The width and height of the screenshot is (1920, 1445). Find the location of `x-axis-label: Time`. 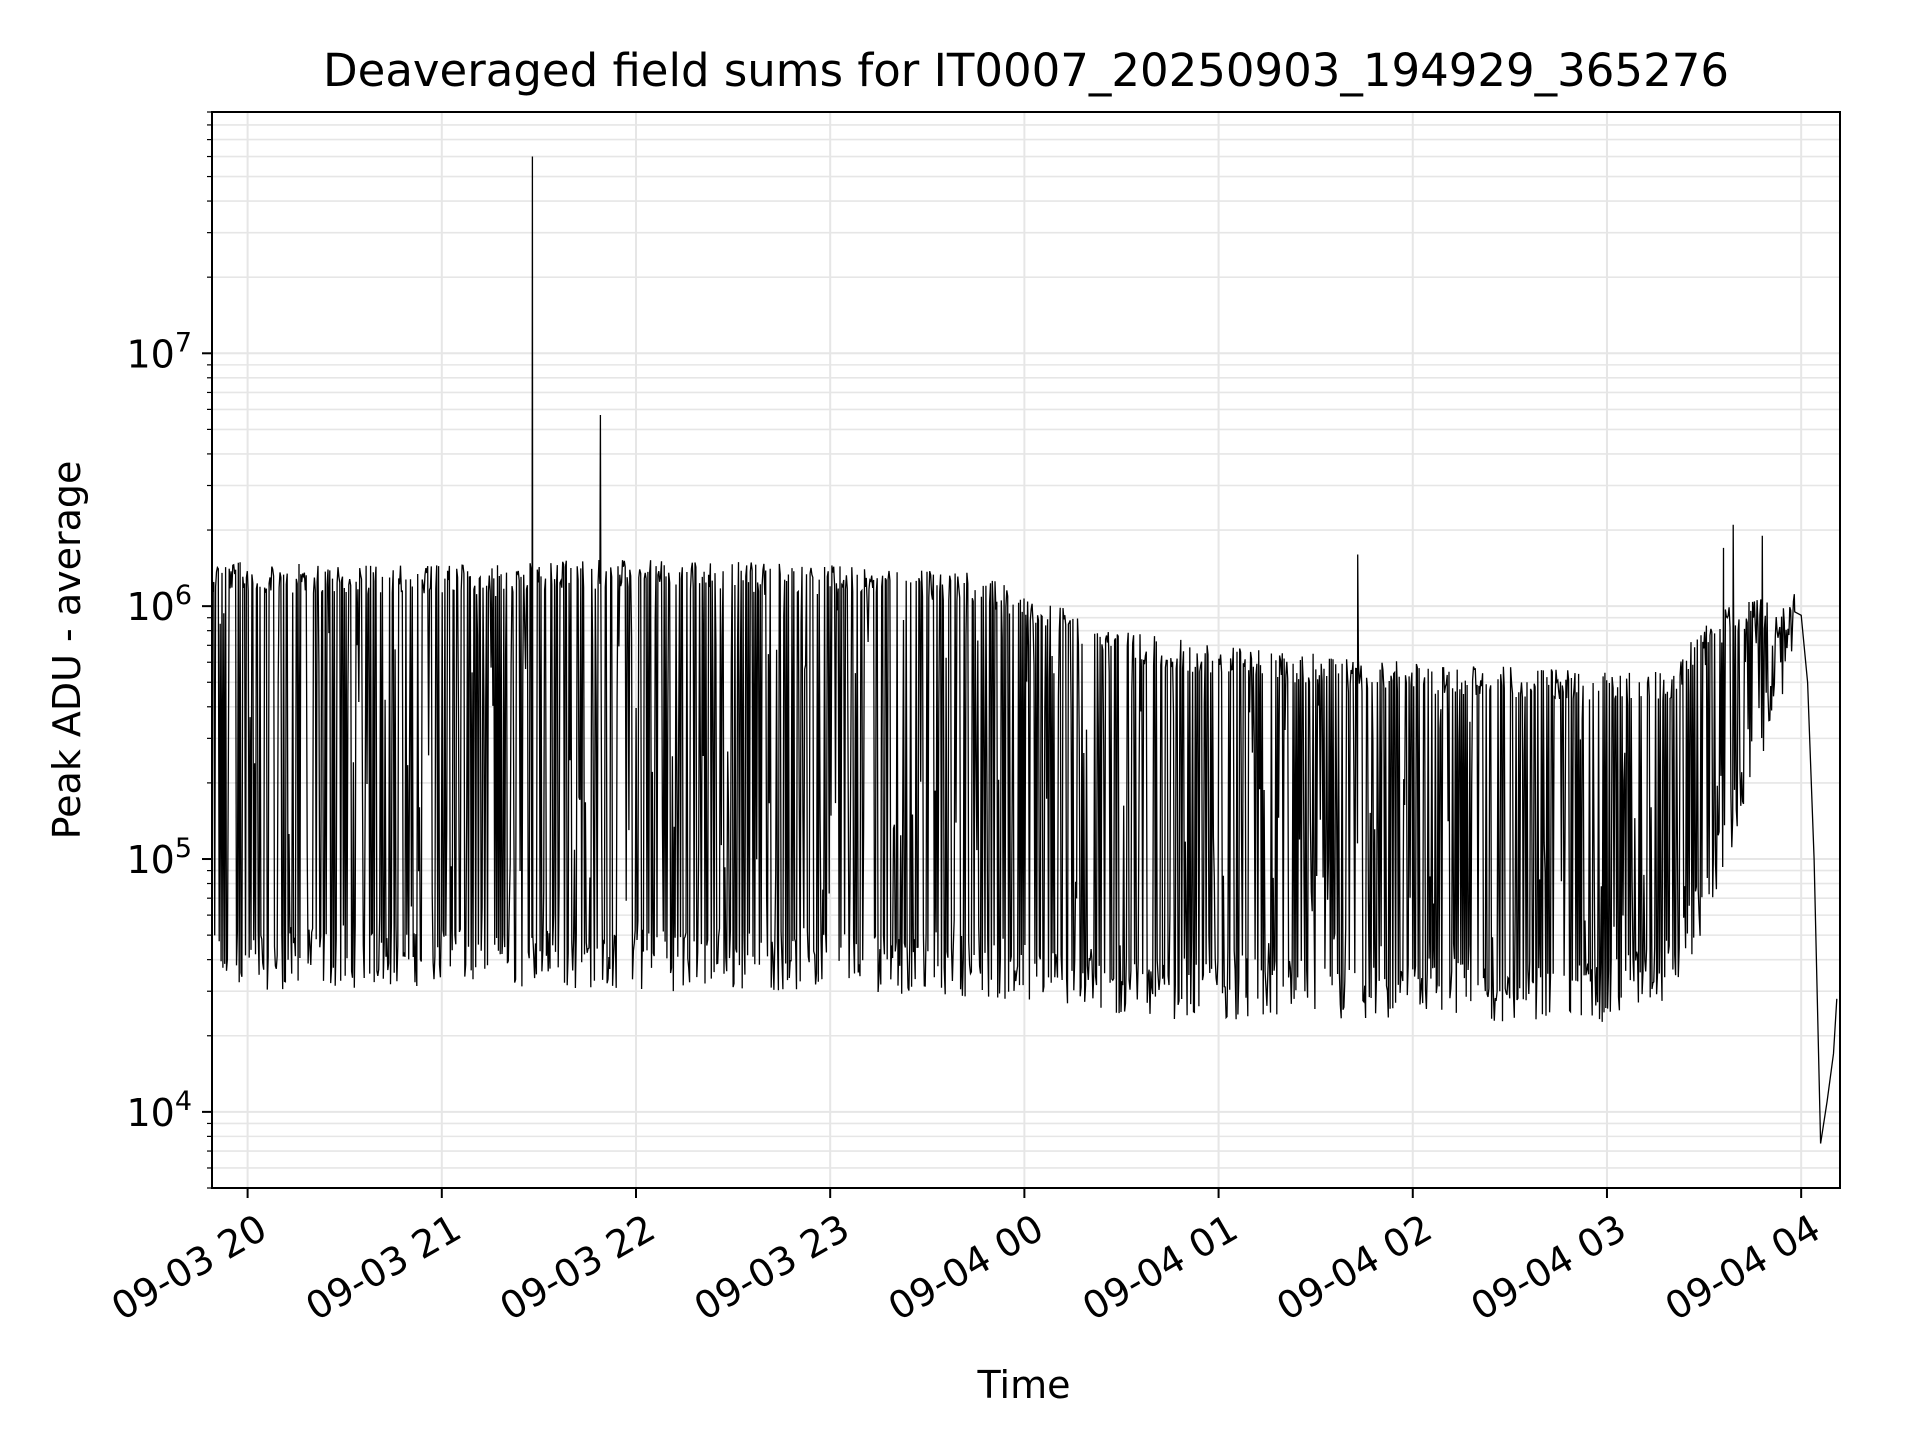

x-axis-label: Time is located at coordinates (1024, 1385).